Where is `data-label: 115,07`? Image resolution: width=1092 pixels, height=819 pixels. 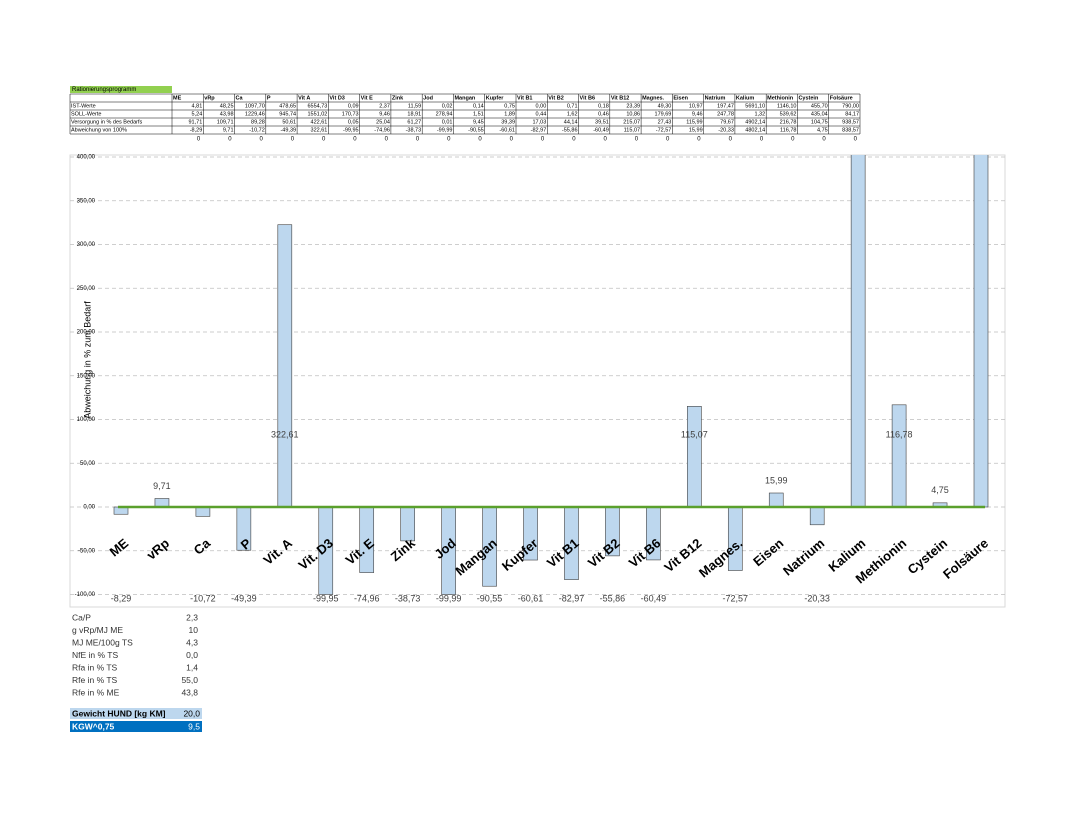 data-label: 115,07 is located at coordinates (694, 434).